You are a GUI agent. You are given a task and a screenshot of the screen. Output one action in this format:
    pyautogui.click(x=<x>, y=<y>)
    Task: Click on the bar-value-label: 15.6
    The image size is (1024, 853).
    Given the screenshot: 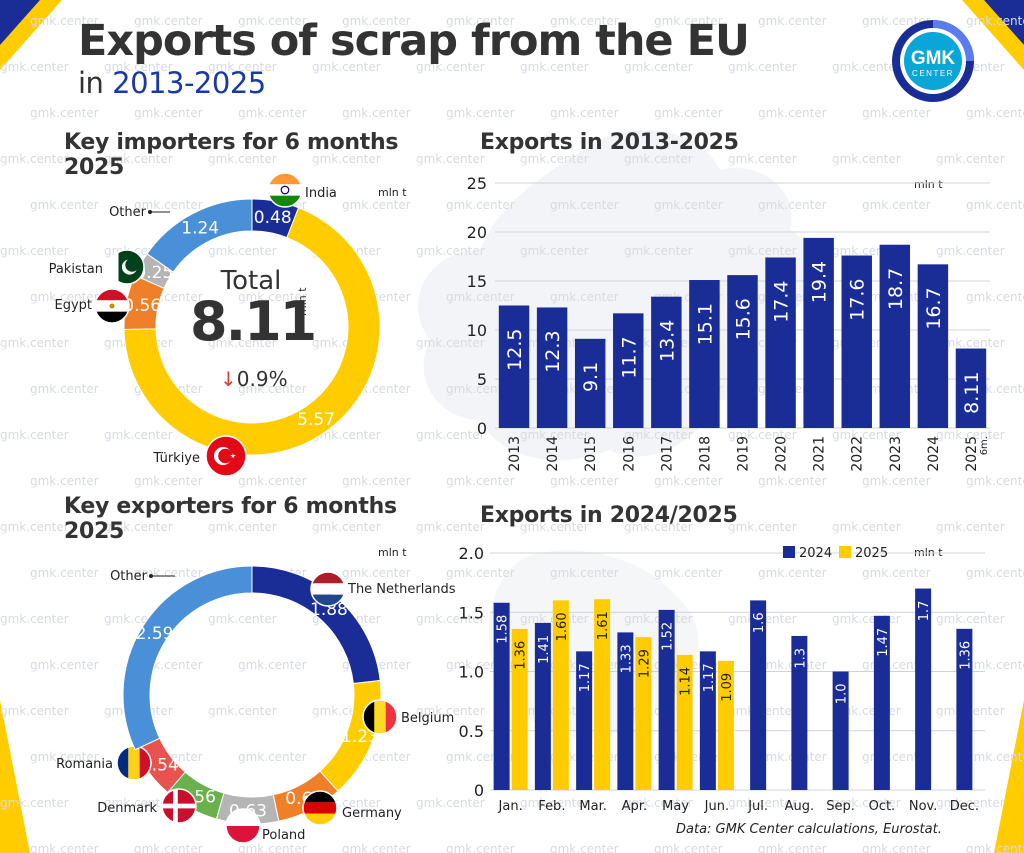 What is the action you would take?
    pyautogui.click(x=744, y=319)
    